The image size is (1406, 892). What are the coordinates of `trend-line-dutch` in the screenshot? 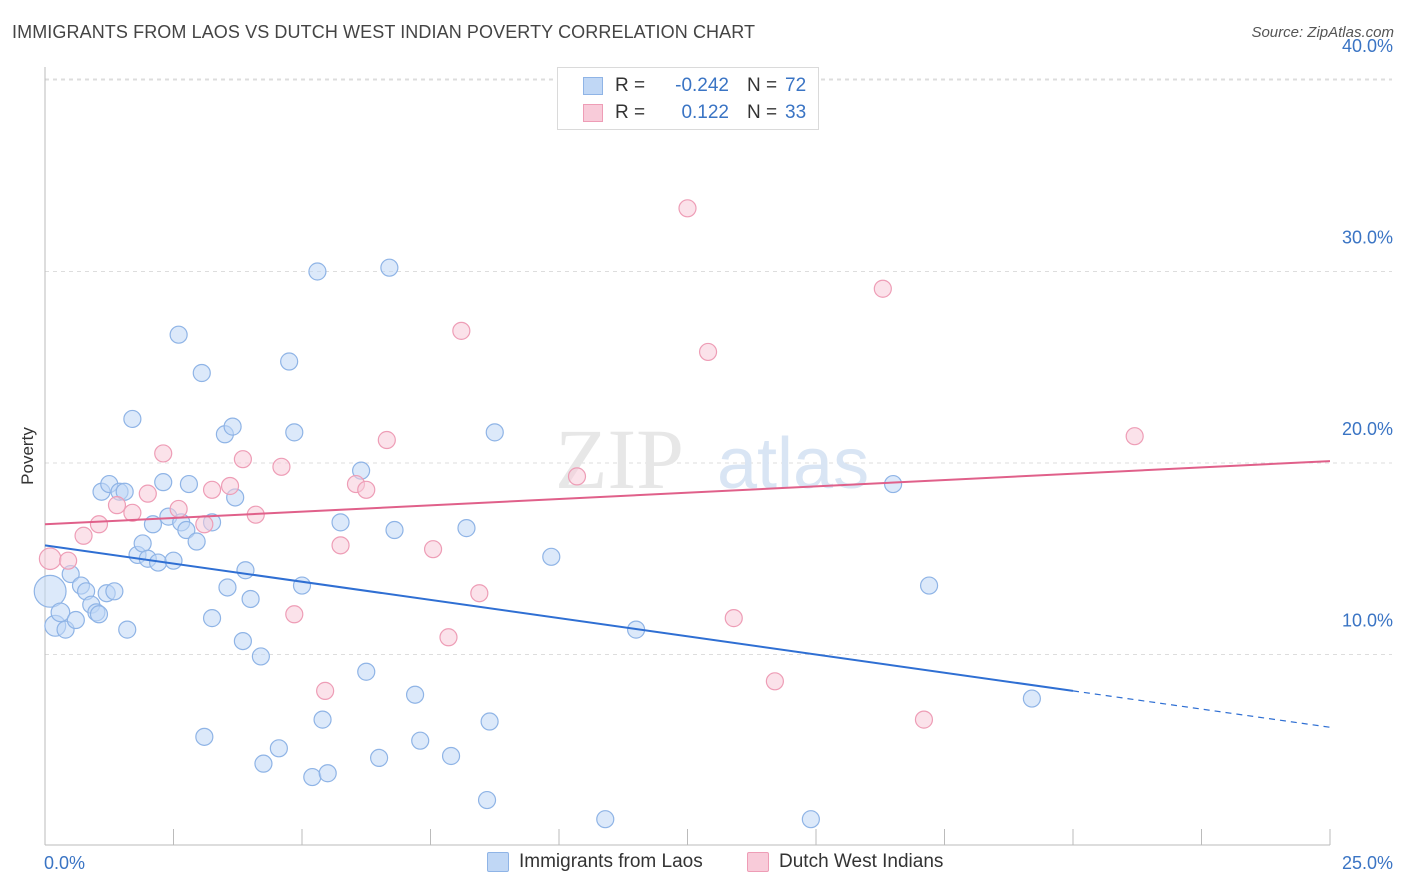 It's located at (687, 493).